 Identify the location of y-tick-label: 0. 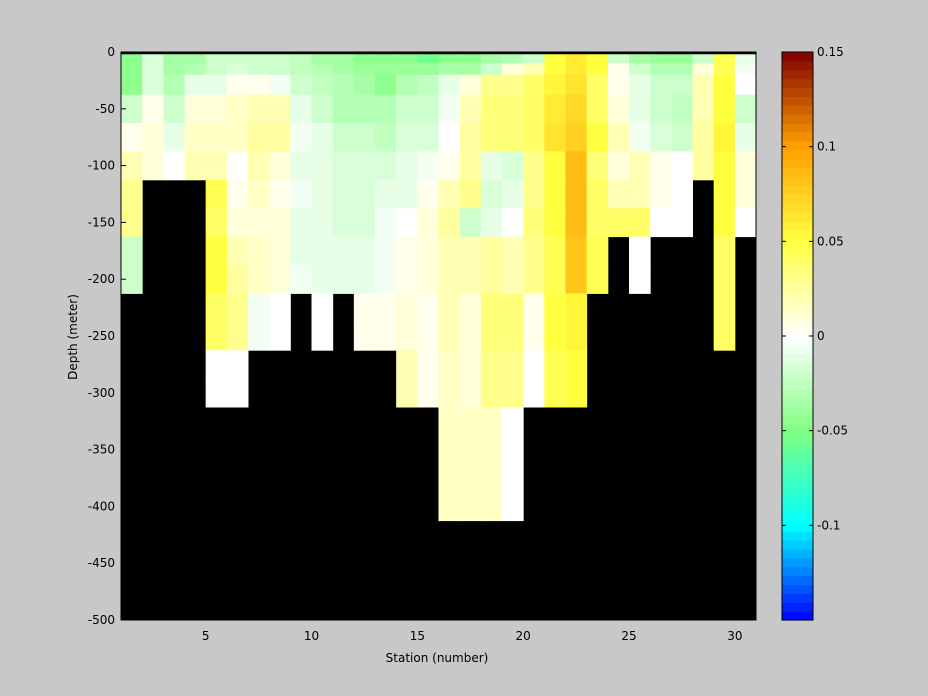
(111, 52).